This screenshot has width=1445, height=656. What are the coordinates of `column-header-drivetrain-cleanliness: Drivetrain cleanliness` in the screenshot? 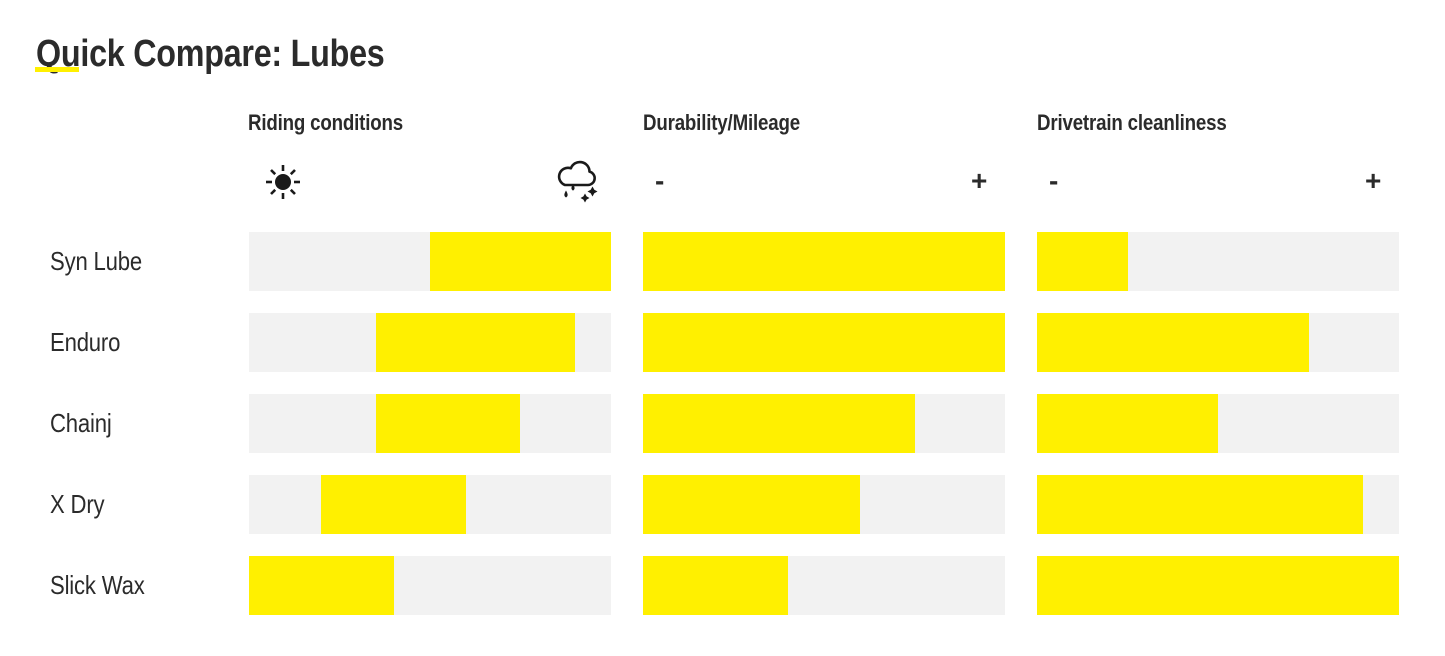 It's located at (1132, 122).